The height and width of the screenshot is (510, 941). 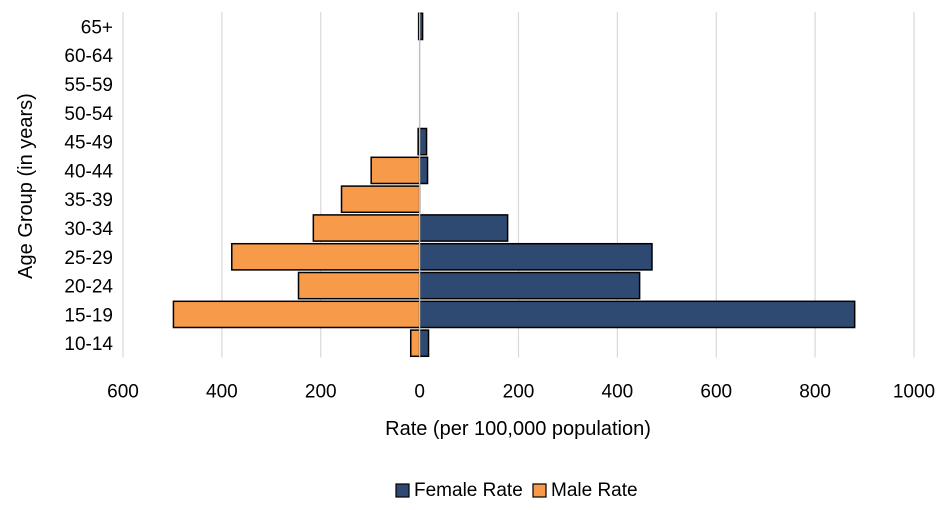 I want to click on x-tick-label: 800, so click(x=815, y=392).